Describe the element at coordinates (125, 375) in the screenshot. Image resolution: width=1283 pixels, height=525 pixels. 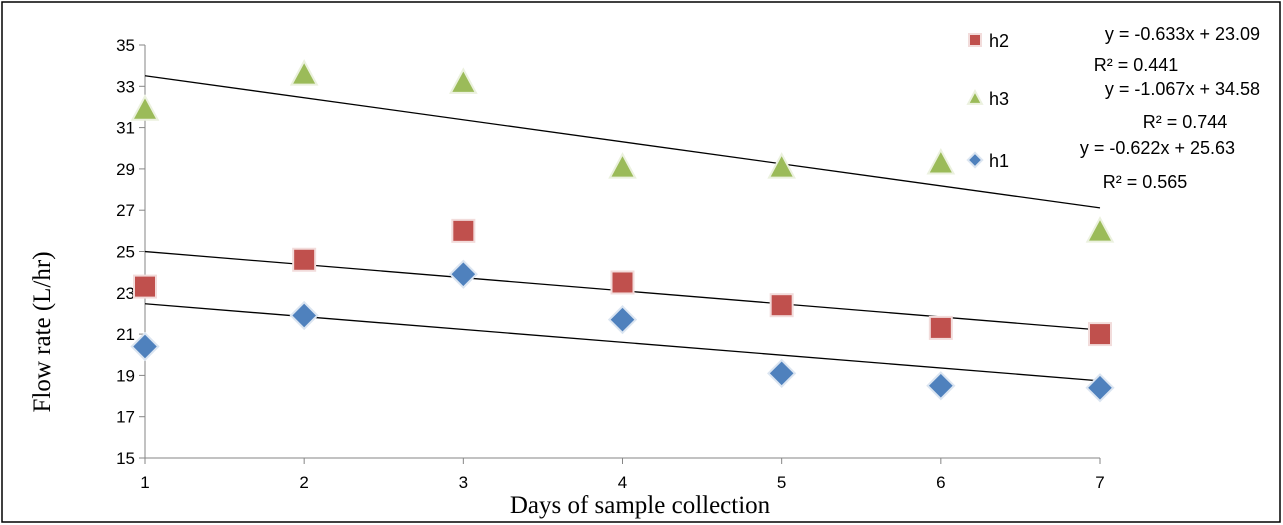
I see `y-tick-label: 19` at that location.